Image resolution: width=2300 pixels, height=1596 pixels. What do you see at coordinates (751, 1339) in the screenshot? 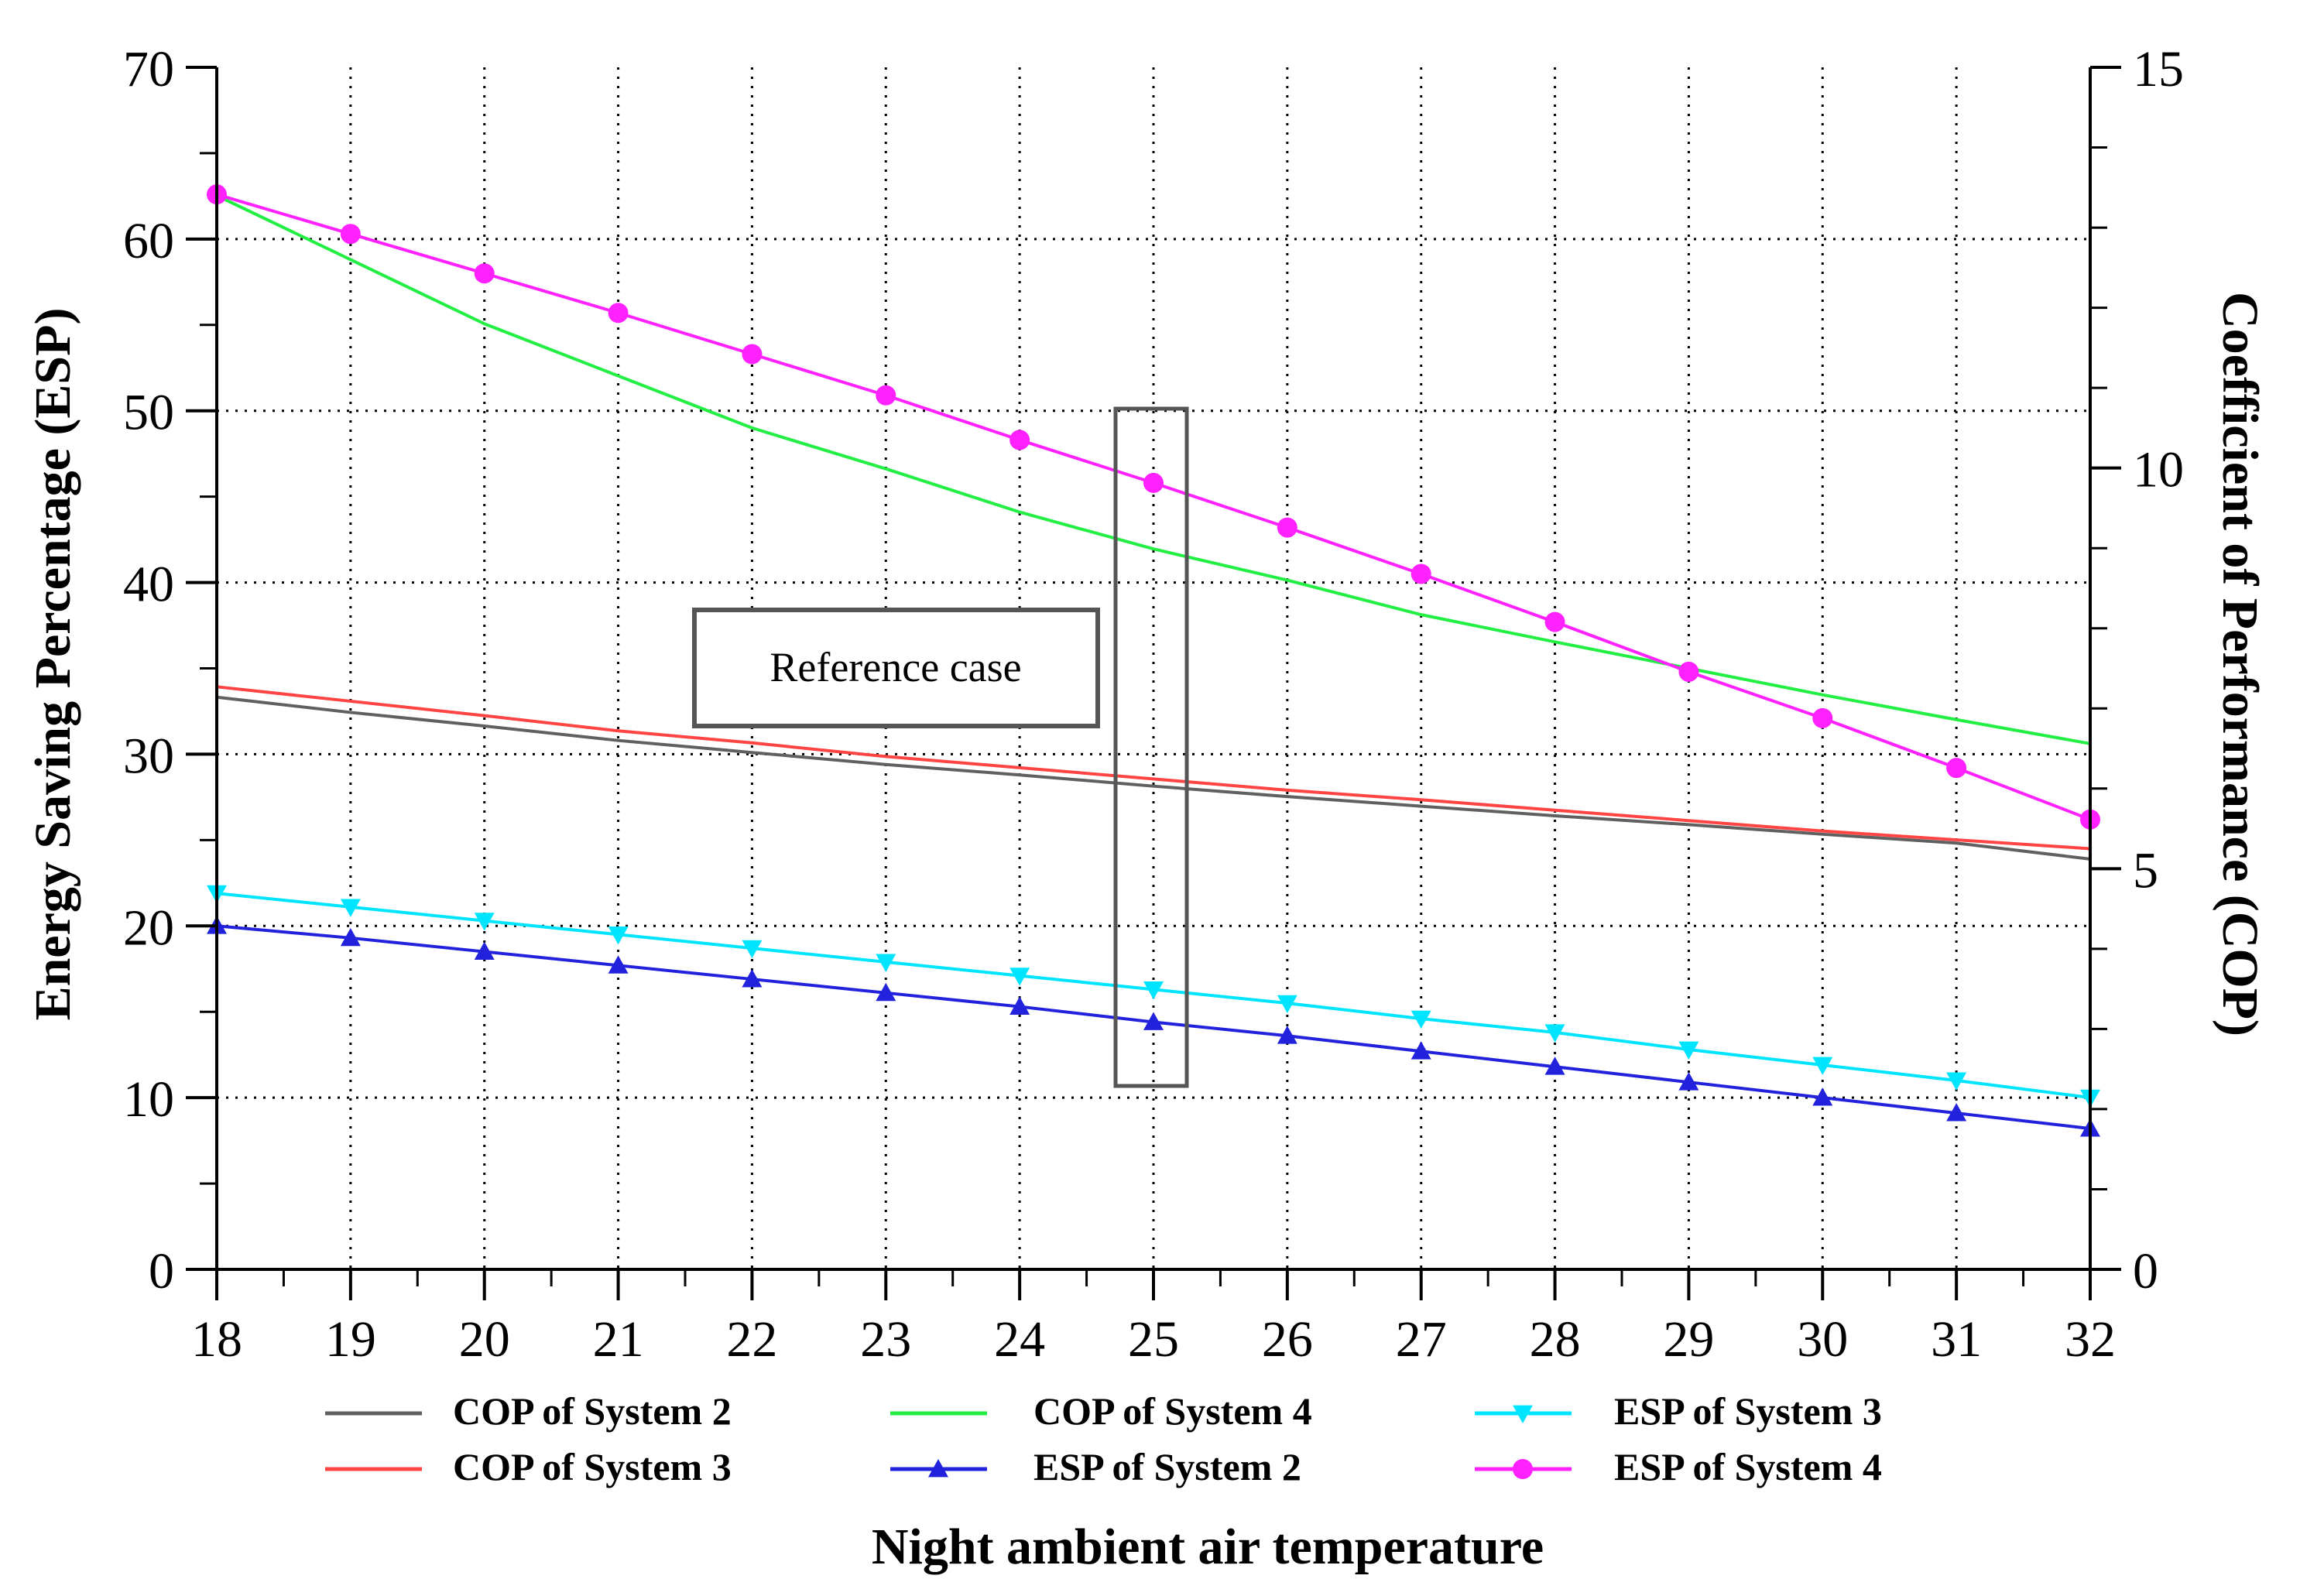
I see `x-tick-label: 22` at bounding box center [751, 1339].